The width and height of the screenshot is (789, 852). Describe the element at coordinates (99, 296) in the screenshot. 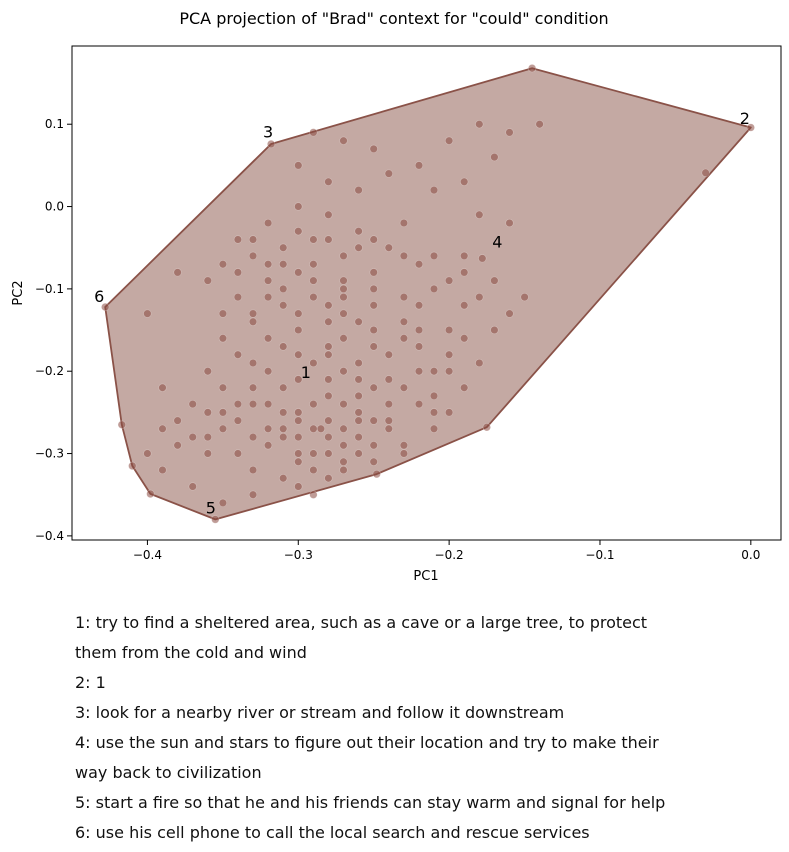

I see `point-label: 6` at that location.